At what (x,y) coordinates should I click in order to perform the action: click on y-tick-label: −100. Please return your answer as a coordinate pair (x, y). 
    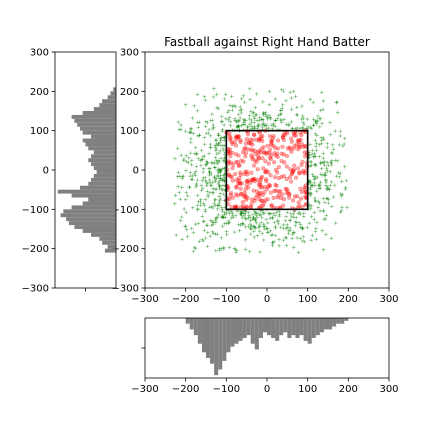
    Looking at the image, I should click on (35, 210).